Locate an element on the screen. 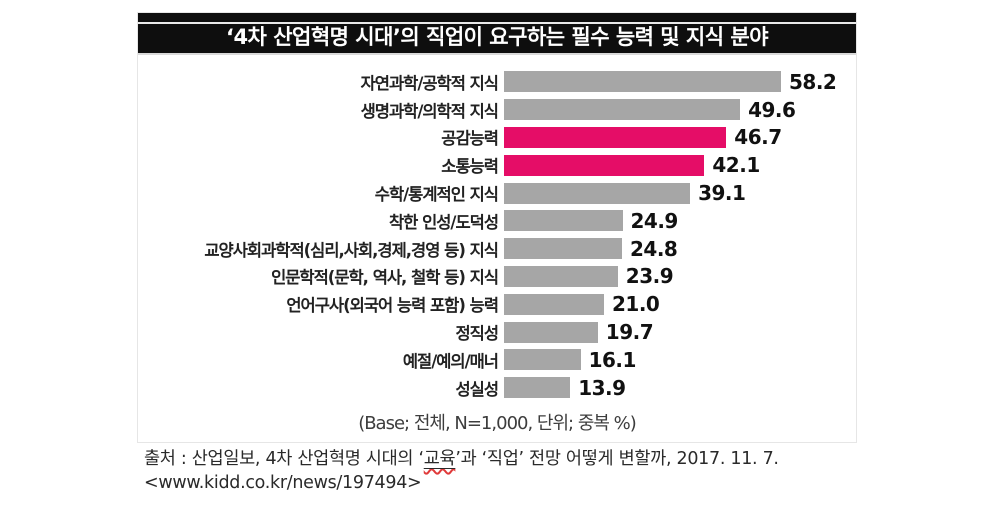  bar-value: 49.6 is located at coordinates (772, 109).